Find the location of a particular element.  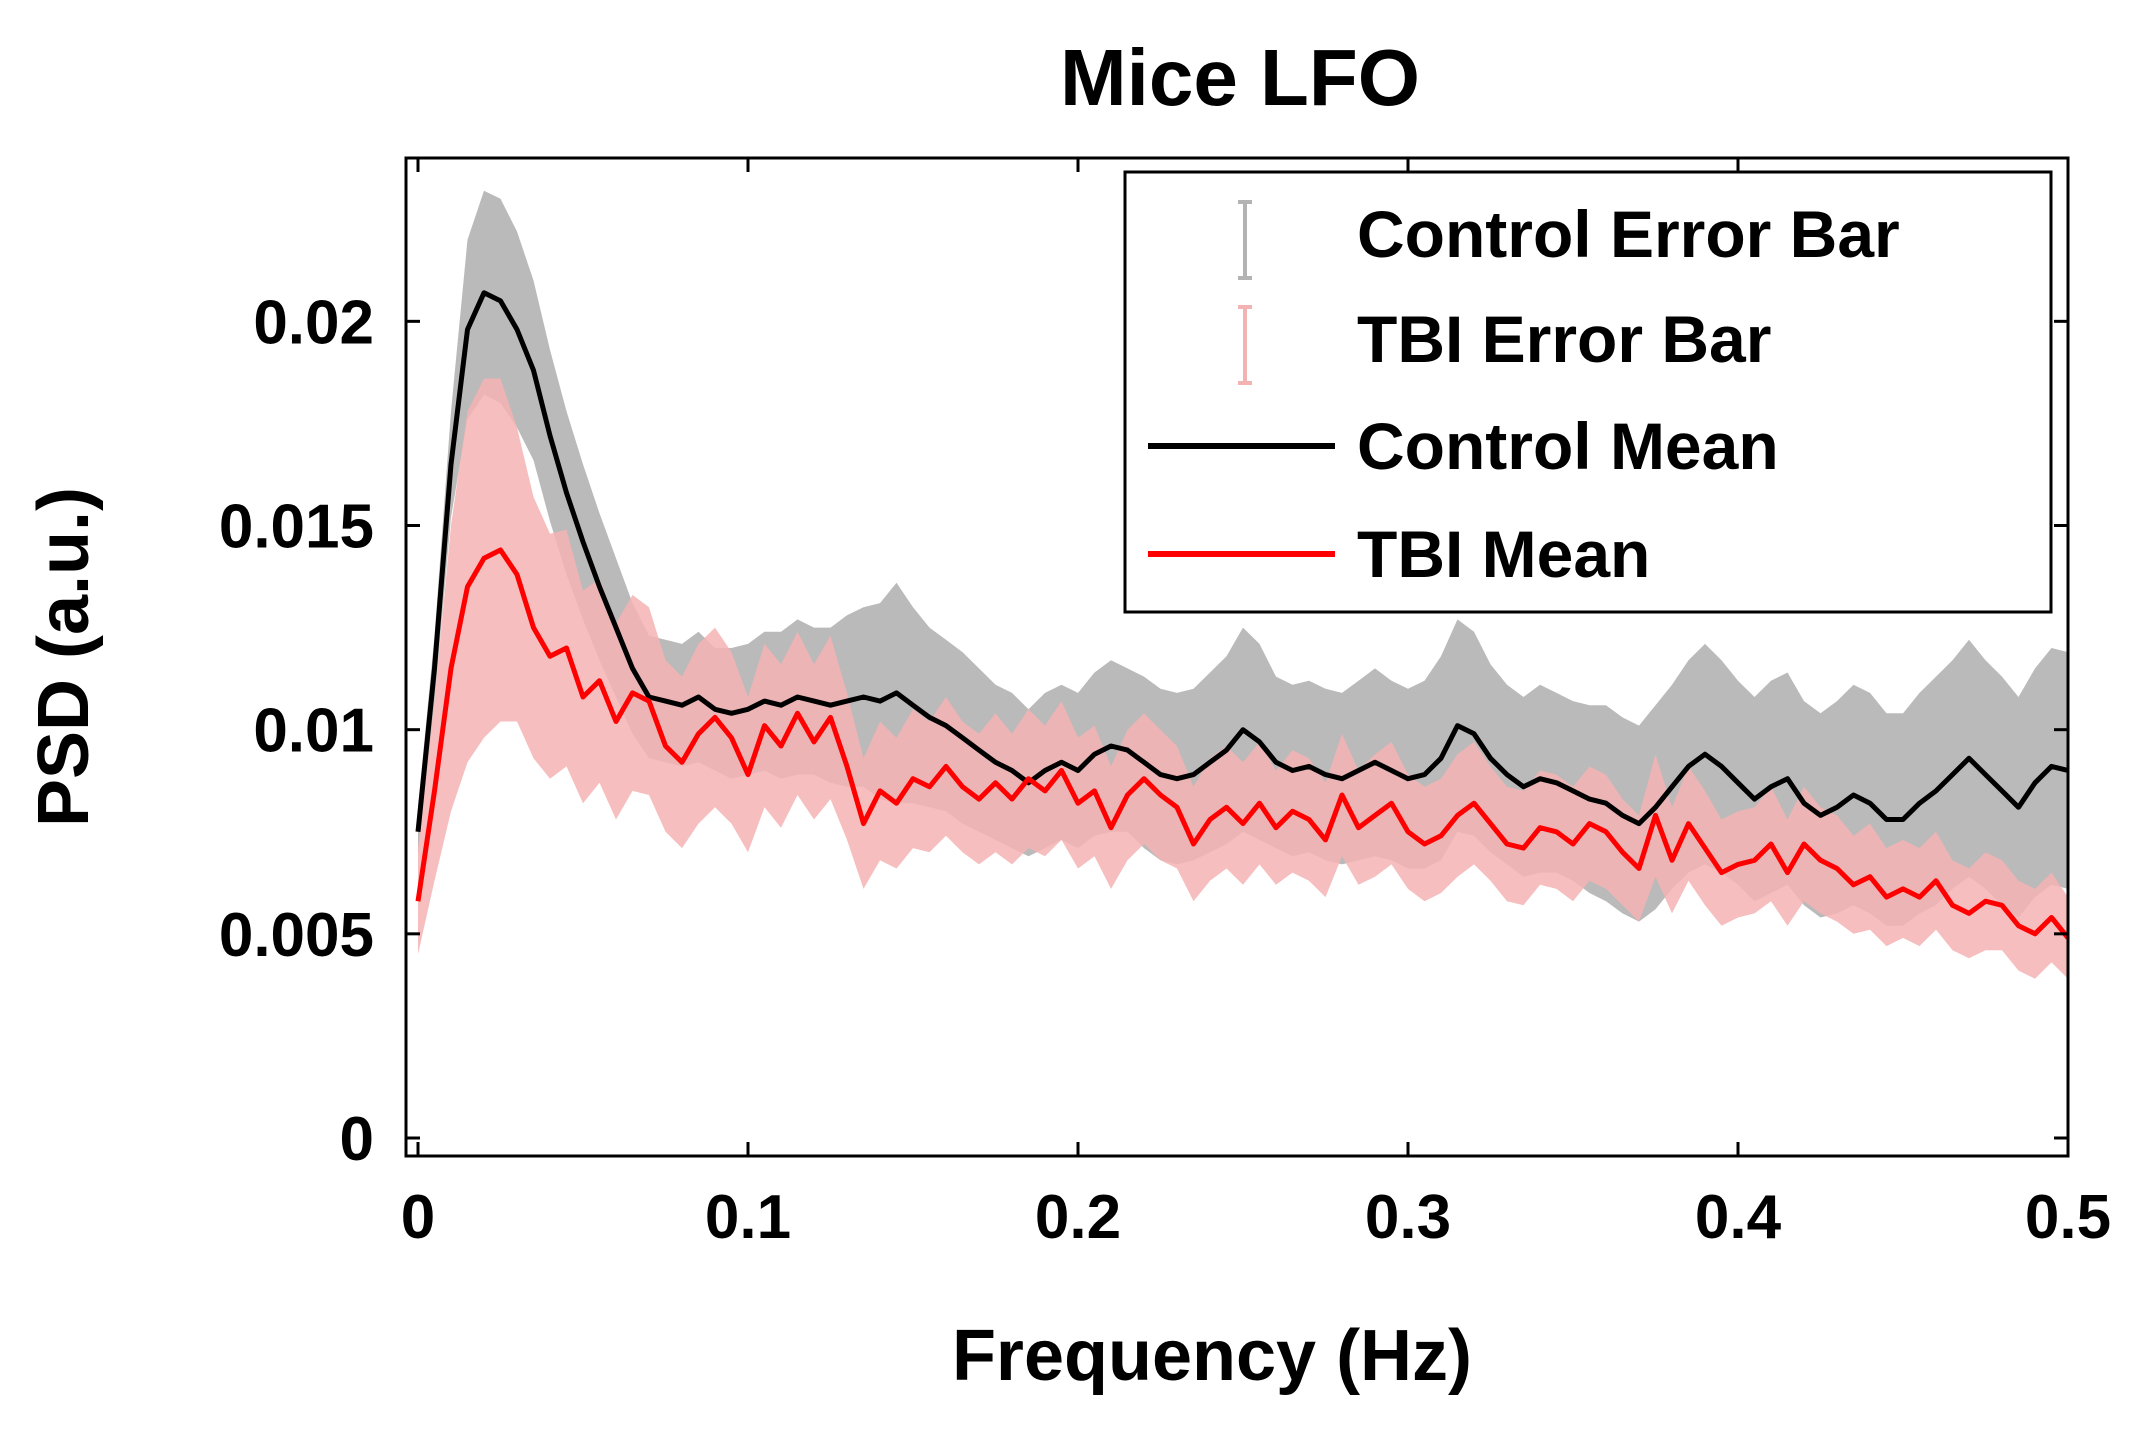

x-tick-label: 0.2 is located at coordinates (1078, 1217).